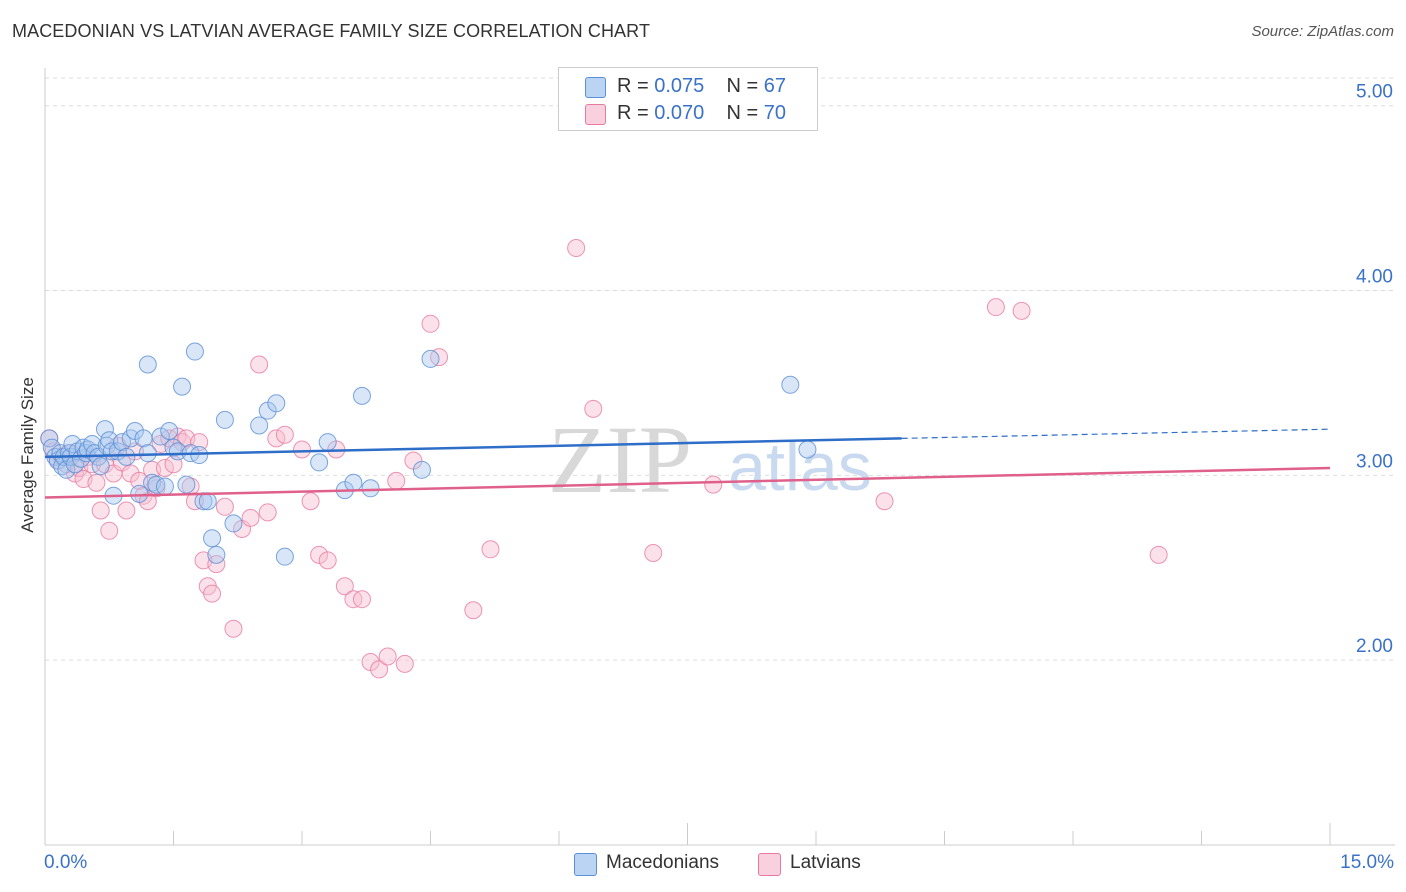  What do you see at coordinates (1116, 433) in the screenshot?
I see `macedonians-trend-extension` at bounding box center [1116, 433].